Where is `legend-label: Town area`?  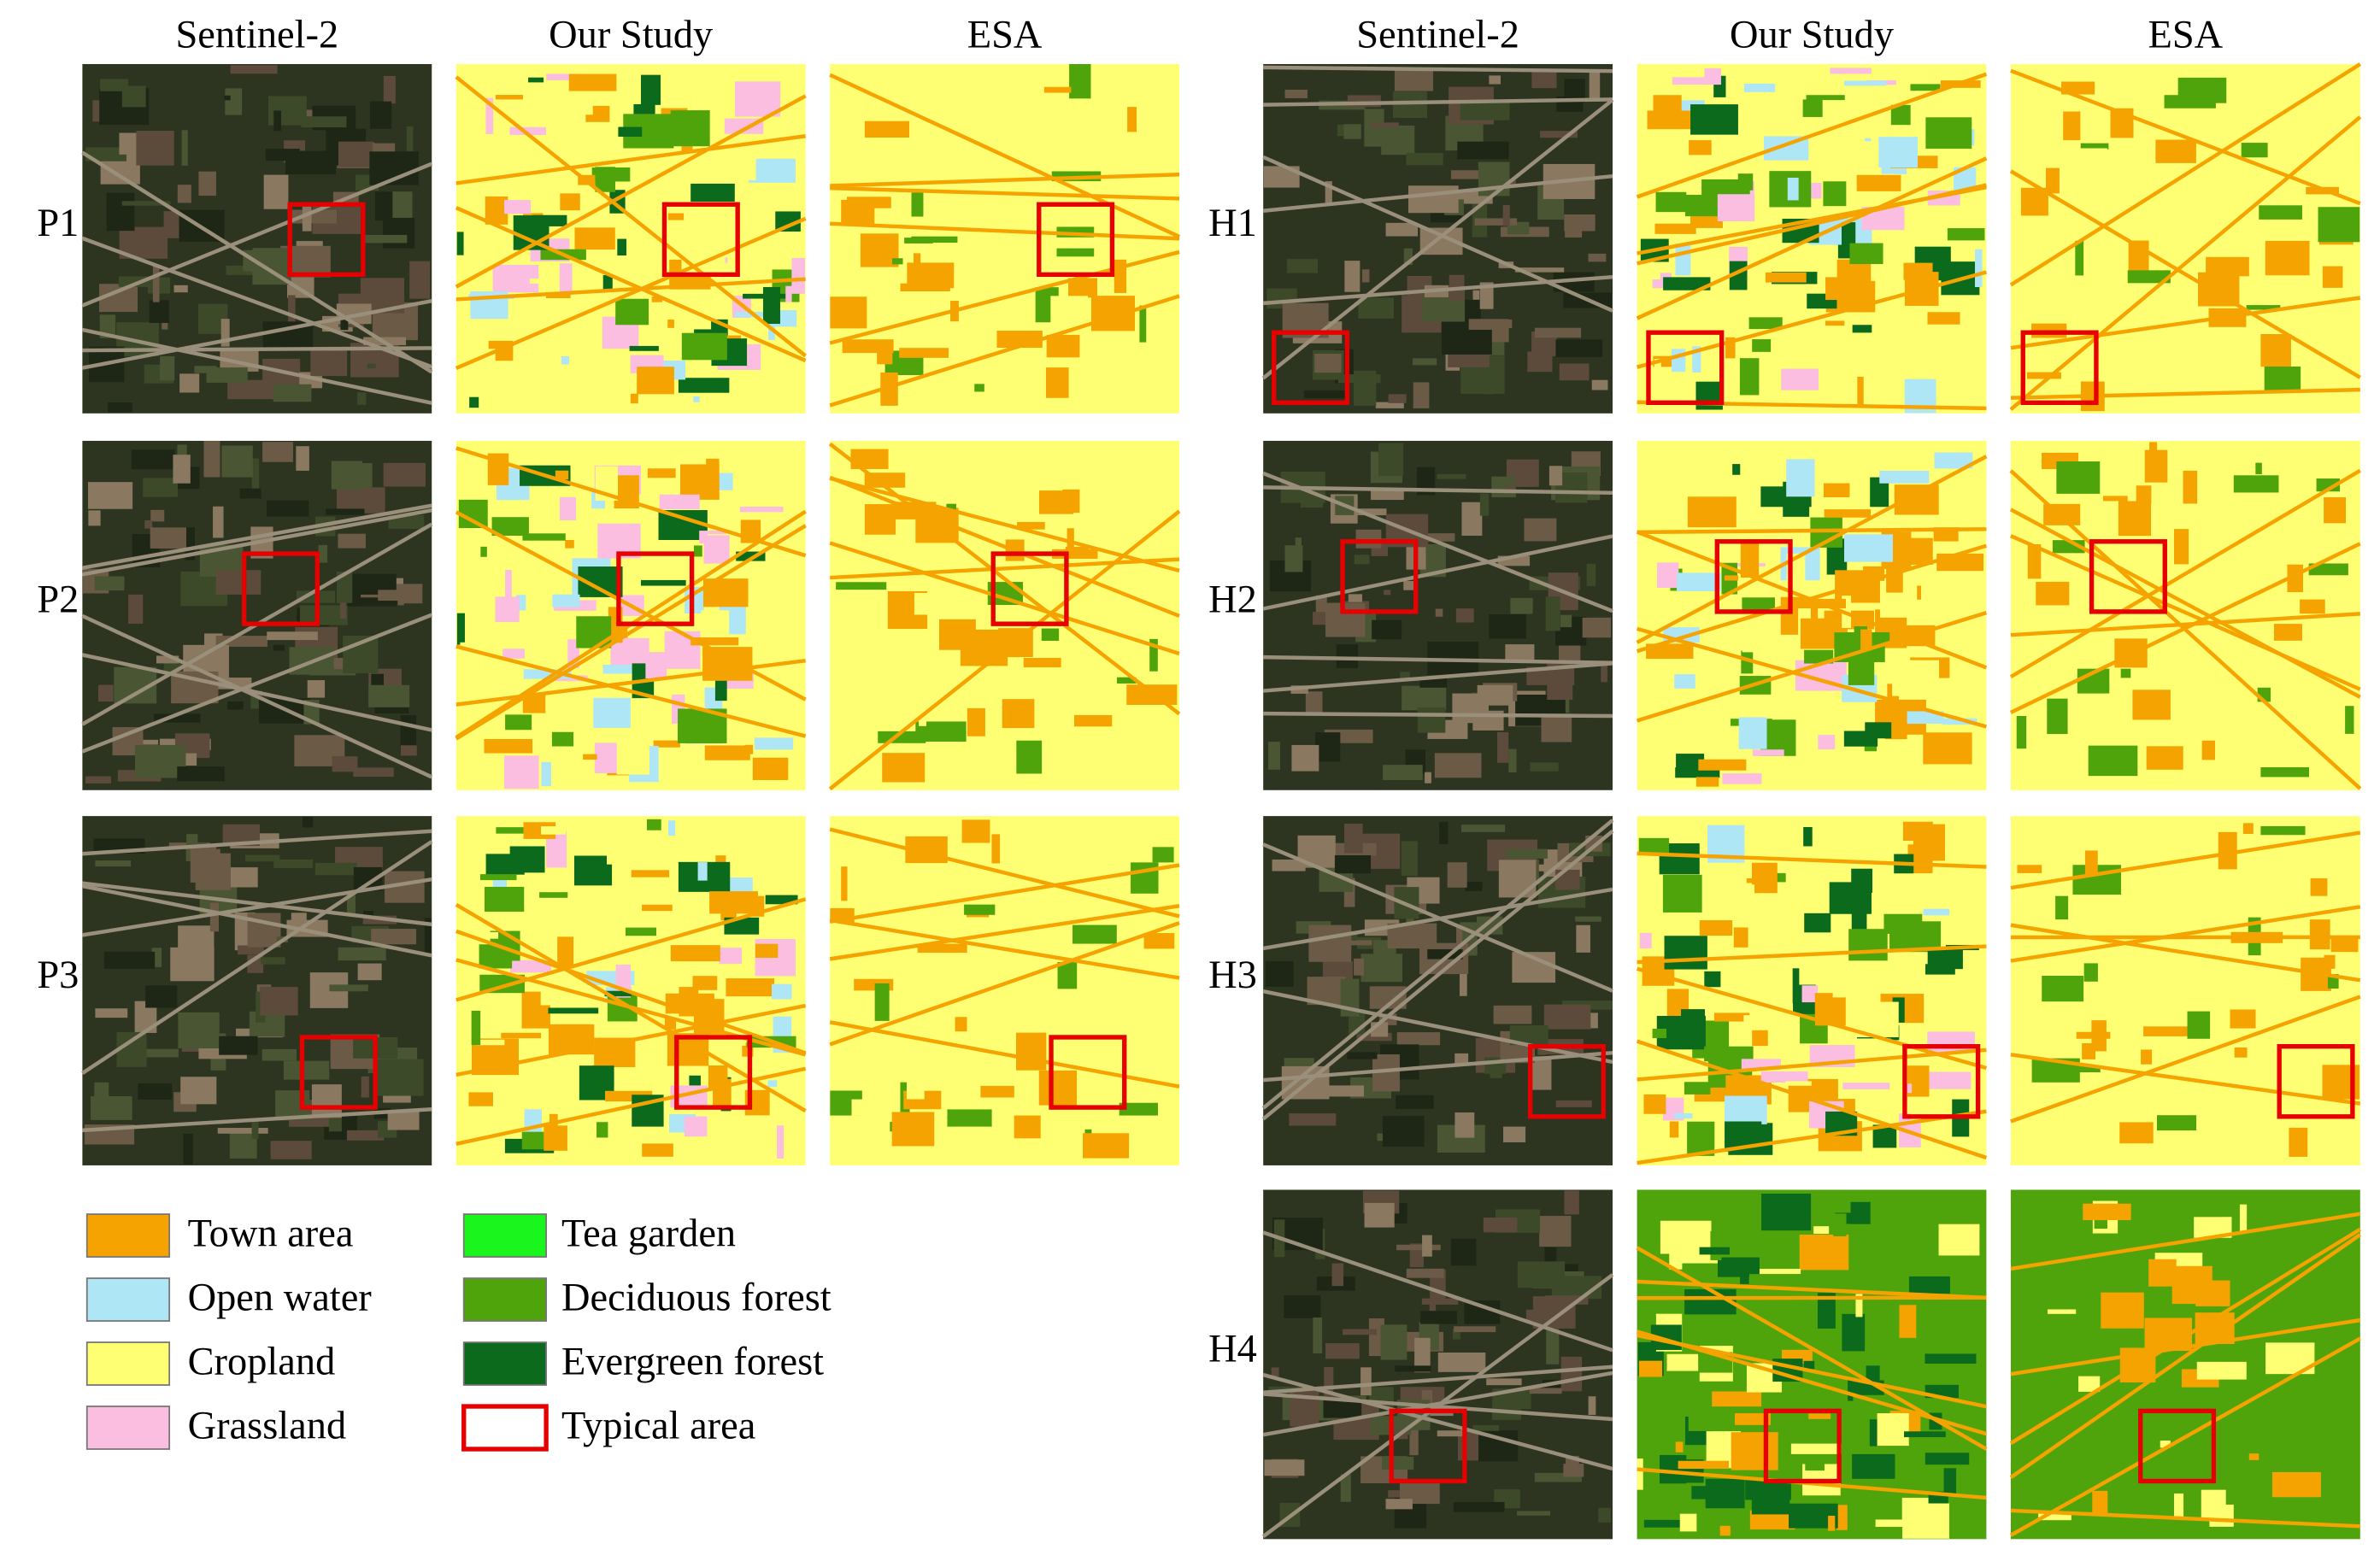 legend-label: Town area is located at coordinates (271, 1234).